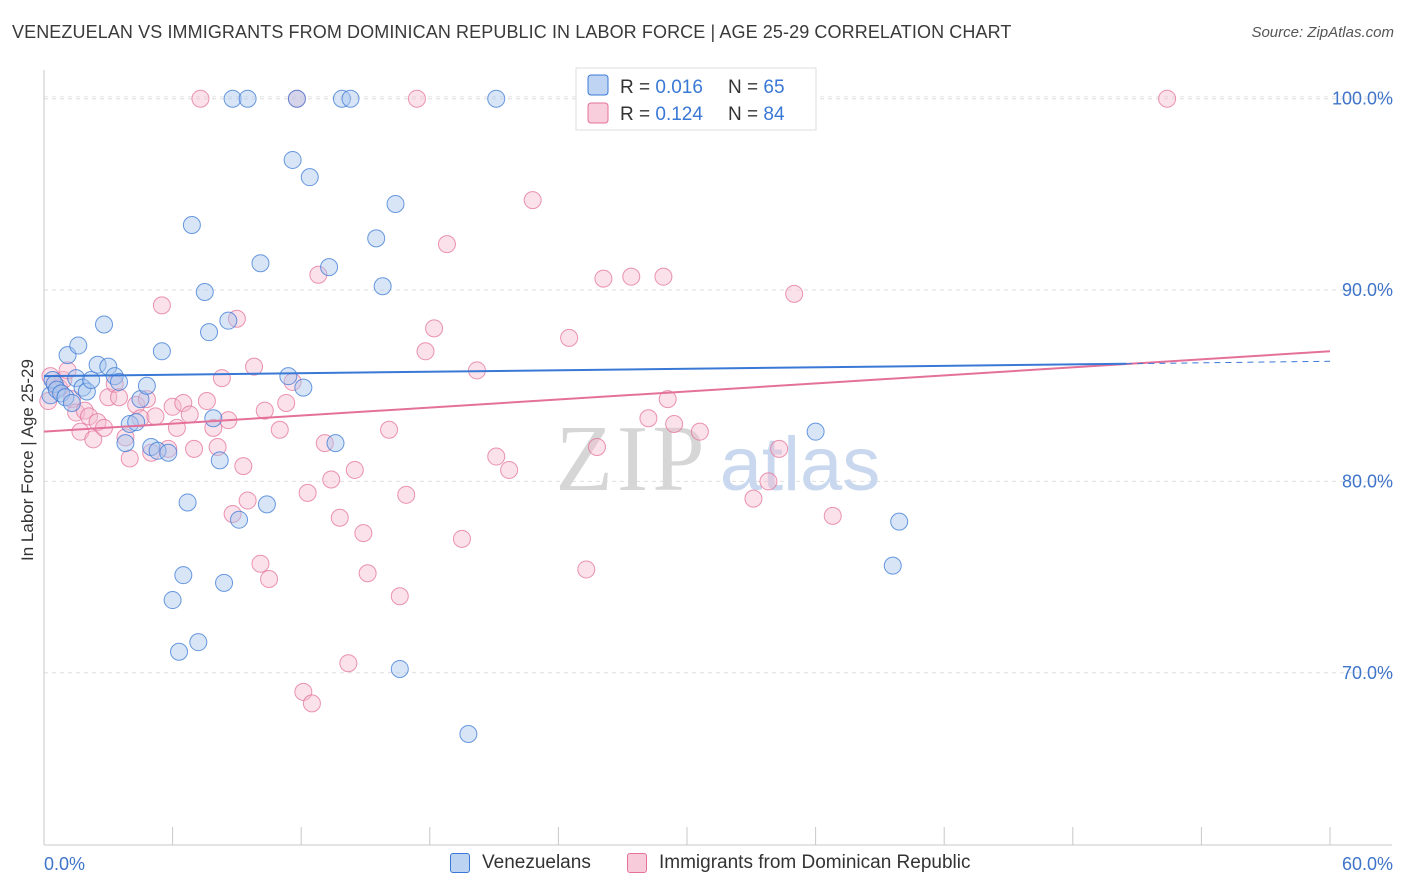 The image size is (1406, 892). Describe the element at coordinates (1367, 864) in the screenshot. I see `x-tick-label-max: 60.0%` at that location.